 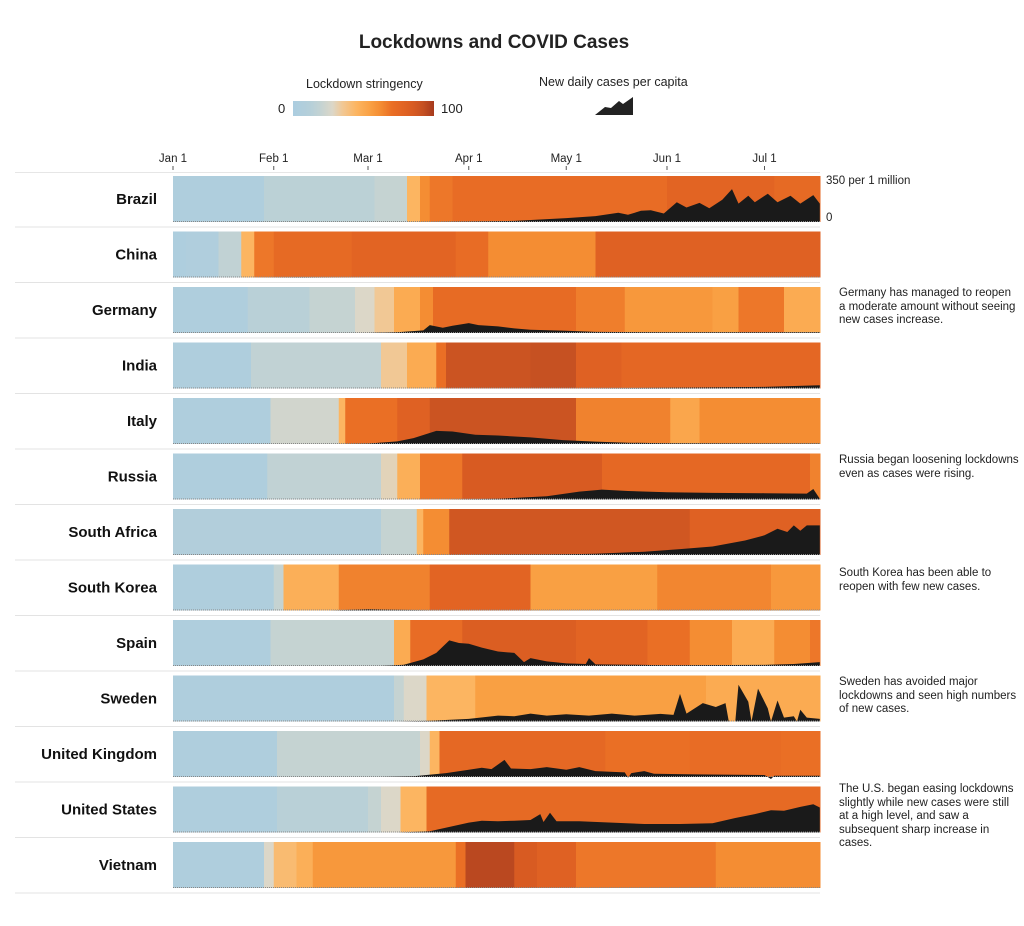 I want to click on country-label: Germany, so click(x=125, y=310).